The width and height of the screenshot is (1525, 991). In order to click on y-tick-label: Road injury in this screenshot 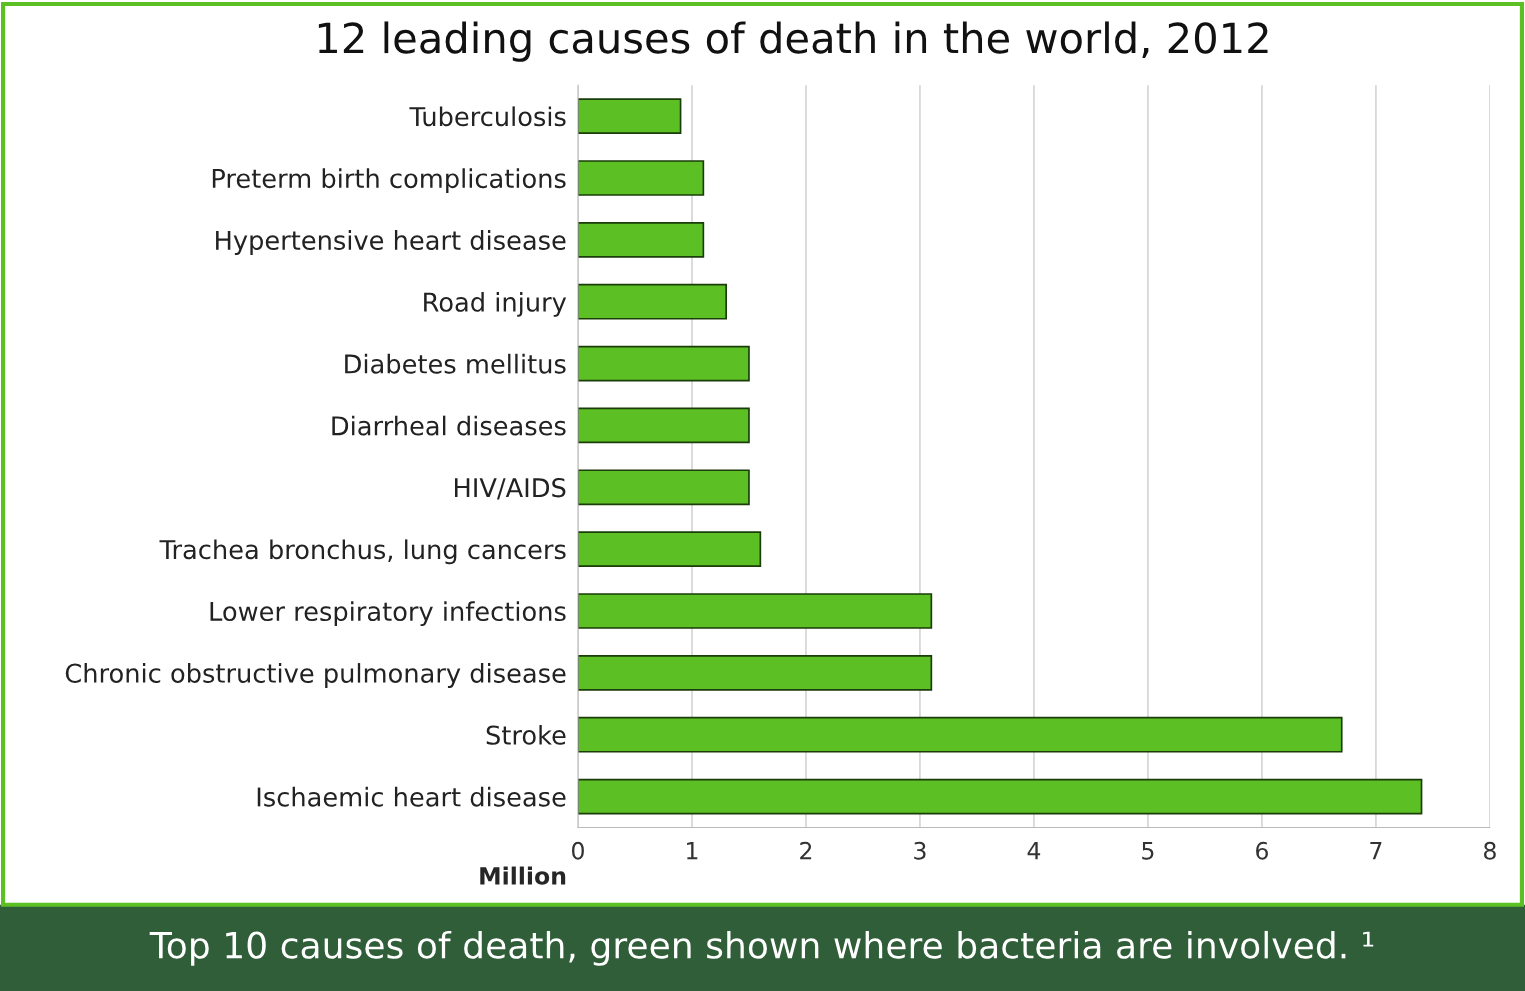, I will do `click(495, 304)`.